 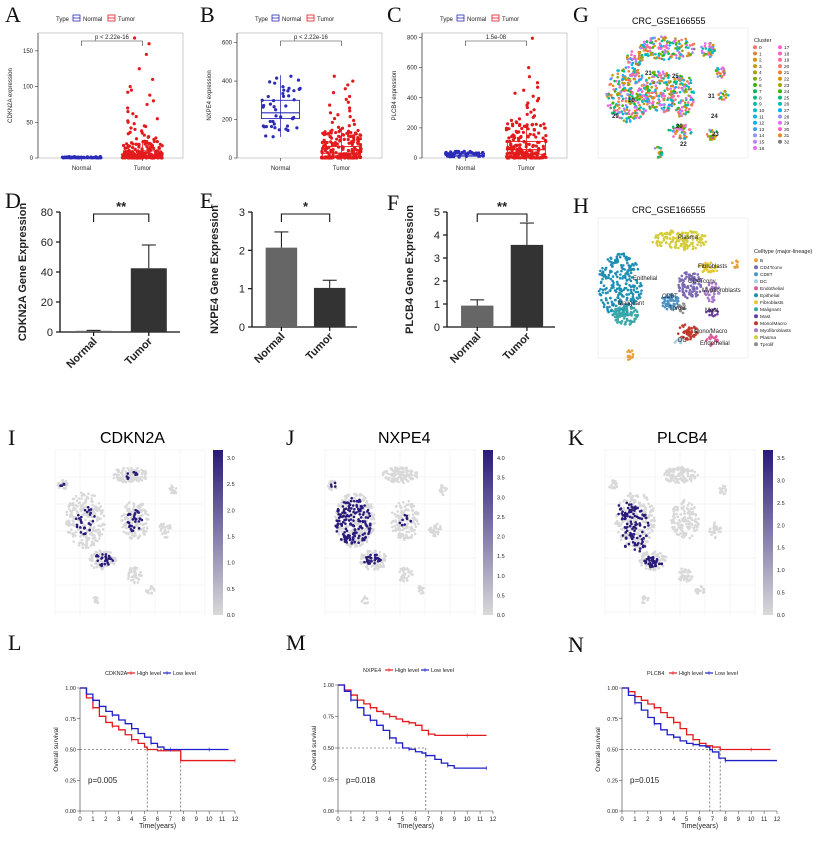 I want to click on legend-cluster-label: 27, so click(x=787, y=111).